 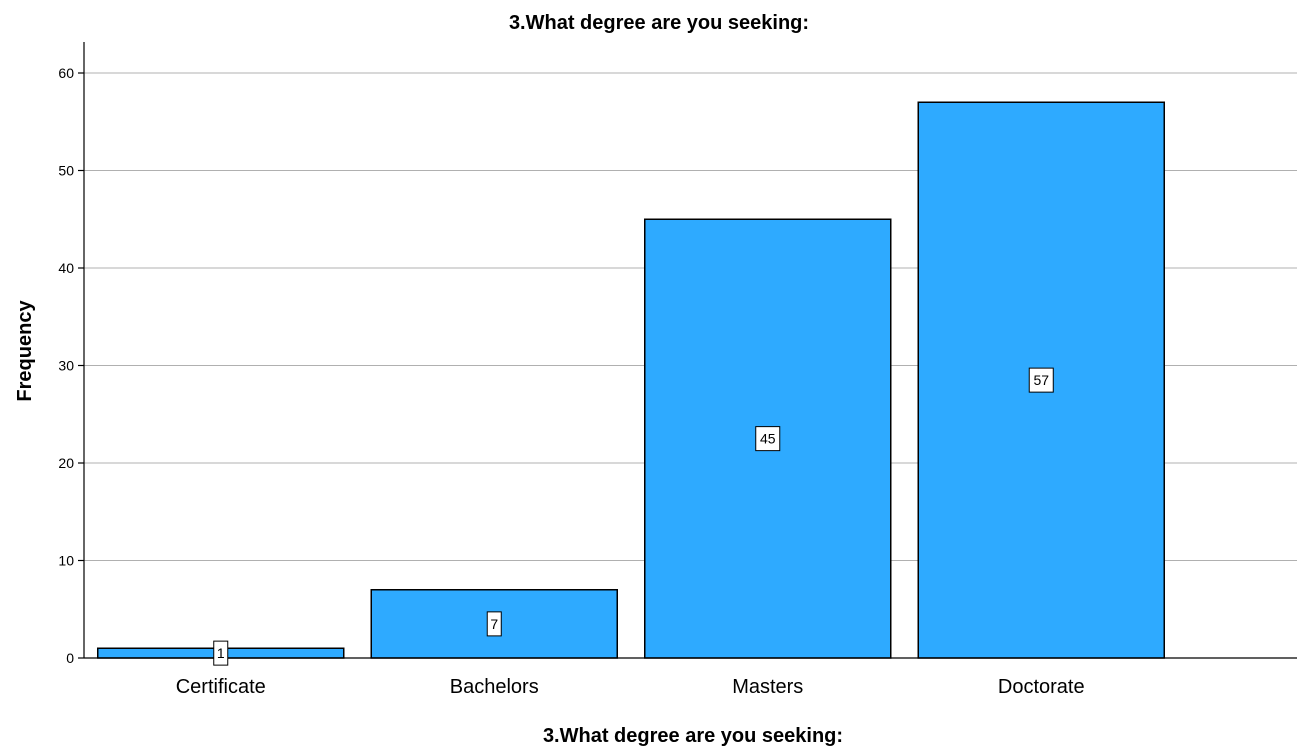 I want to click on x-axis-title: 3.What degree are you seeking:, so click(x=693, y=736).